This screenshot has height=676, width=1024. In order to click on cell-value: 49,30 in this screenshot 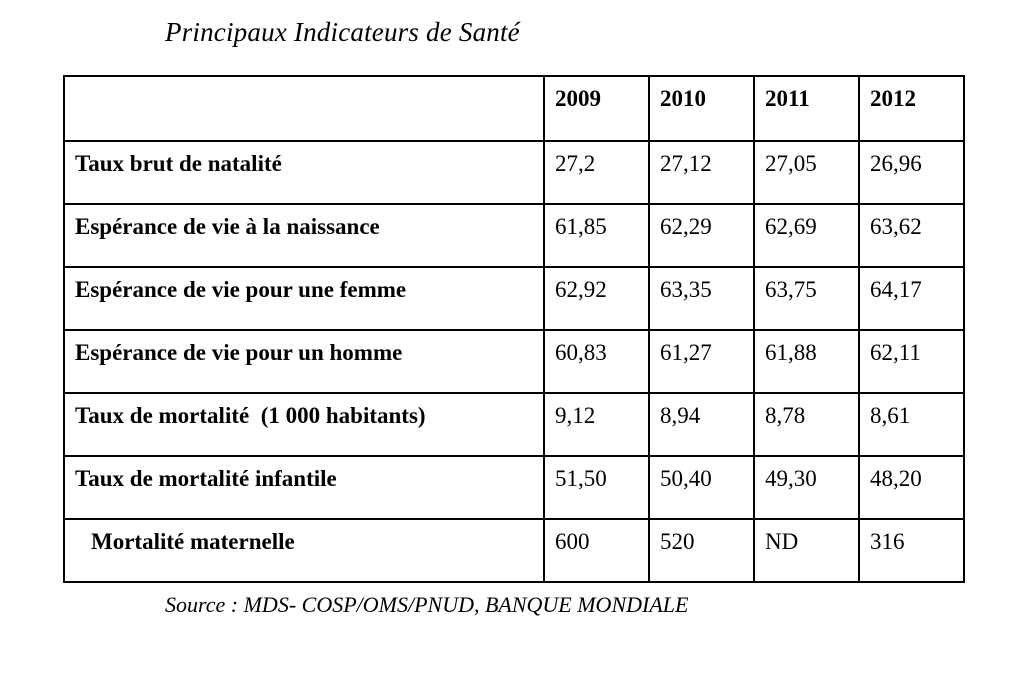, I will do `click(806, 487)`.